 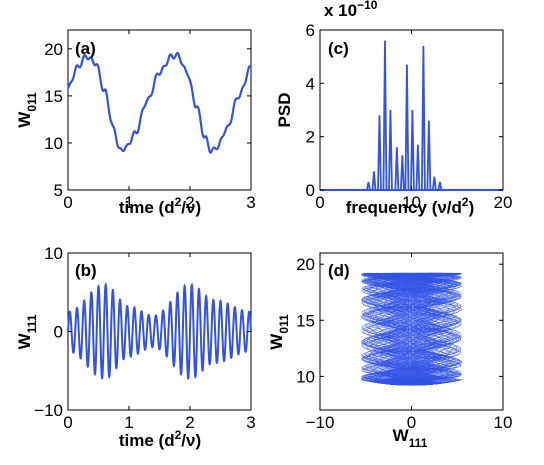 I want to click on panel-a-line, so click(x=159, y=102).